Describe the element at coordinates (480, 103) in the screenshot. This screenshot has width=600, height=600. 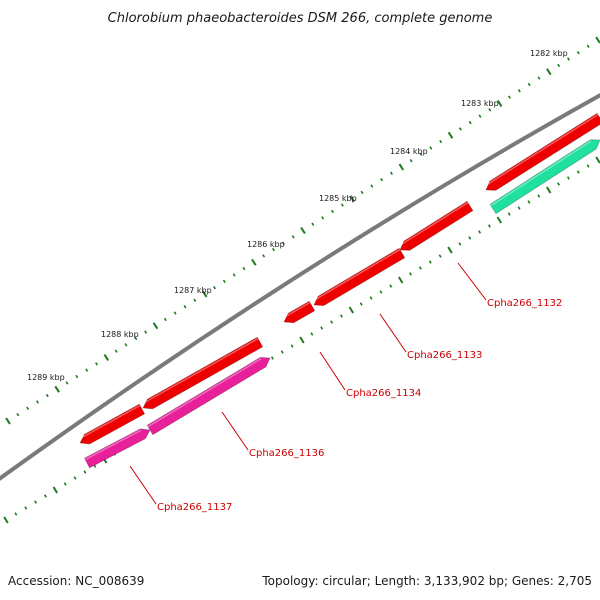
I see `kbp-label-1283: 1283 kbp` at that location.